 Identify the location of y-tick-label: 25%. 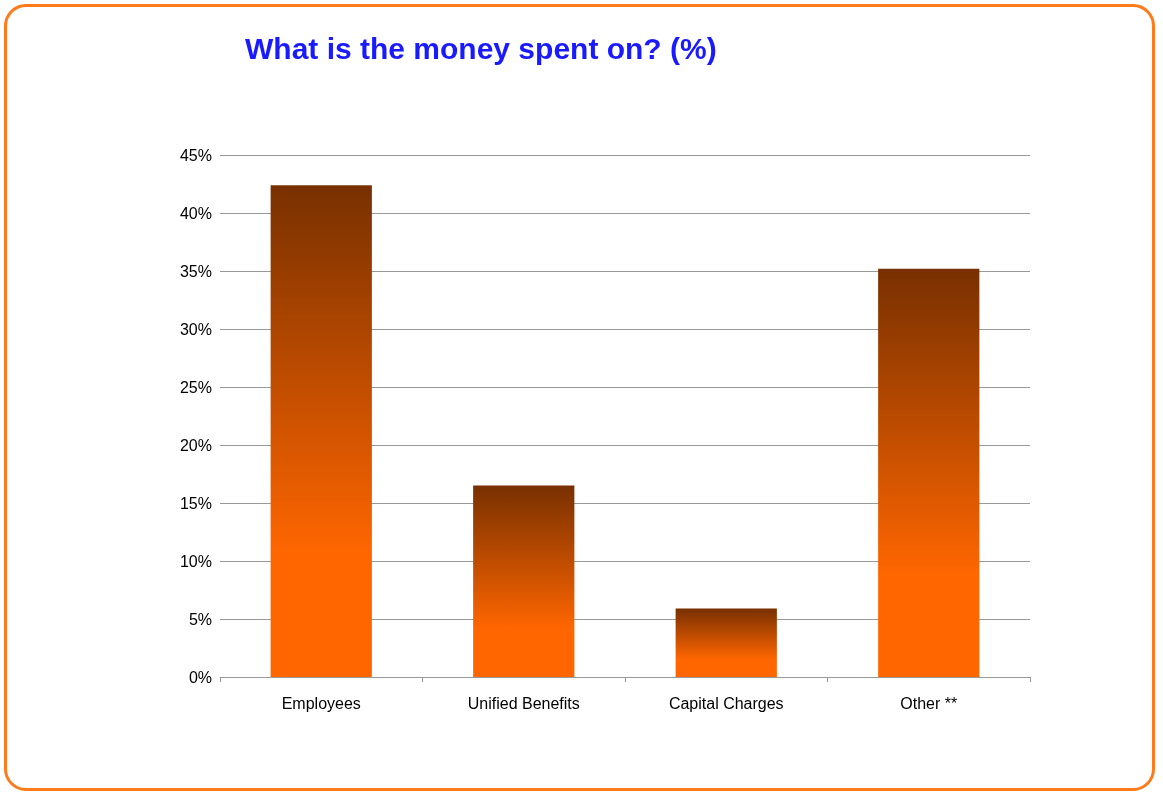
(195, 387).